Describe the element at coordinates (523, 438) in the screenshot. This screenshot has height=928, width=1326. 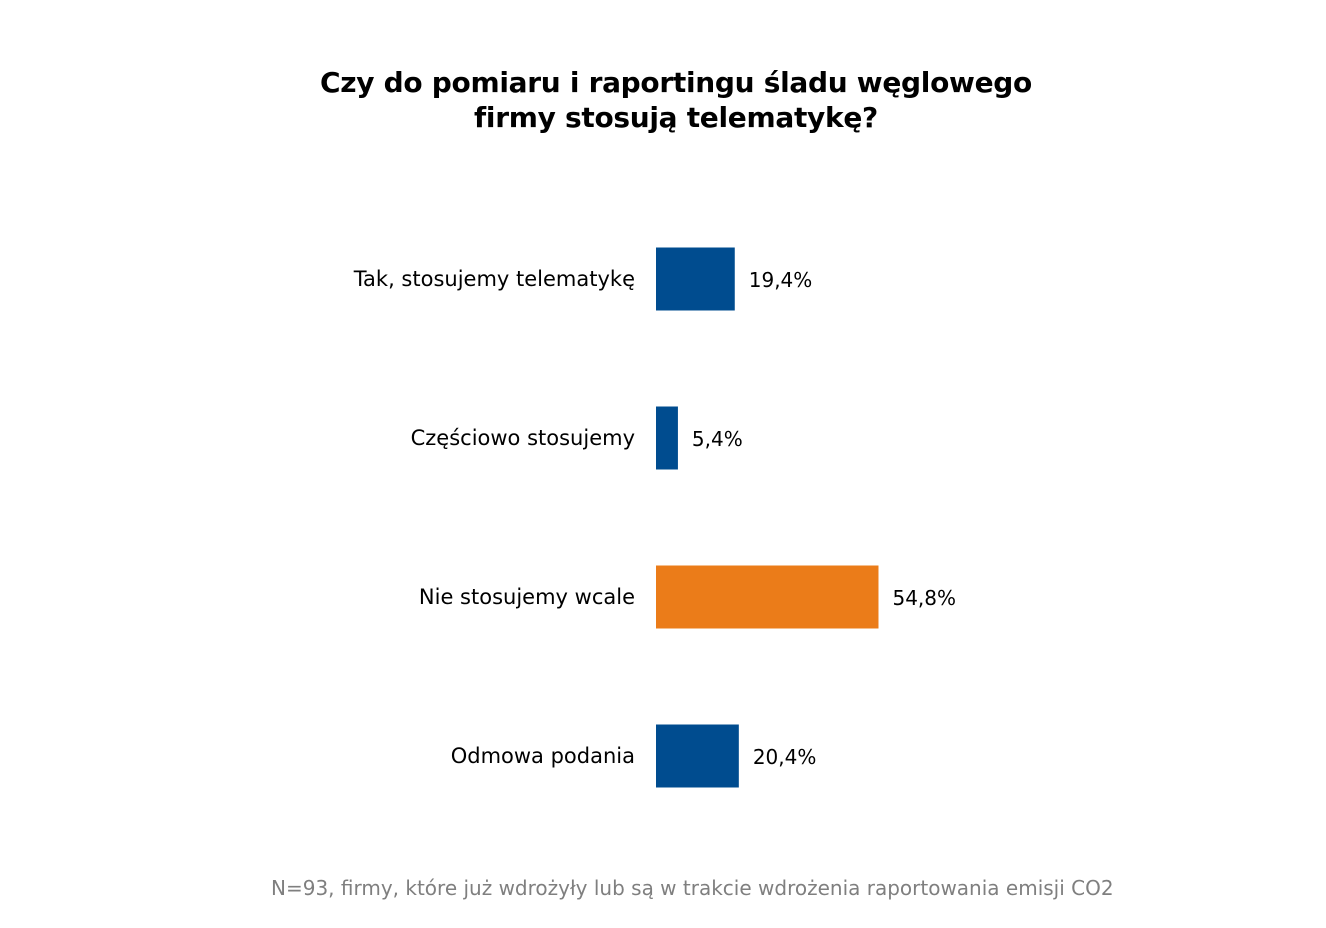
I see `category-label: Częściowo stosujemy` at that location.